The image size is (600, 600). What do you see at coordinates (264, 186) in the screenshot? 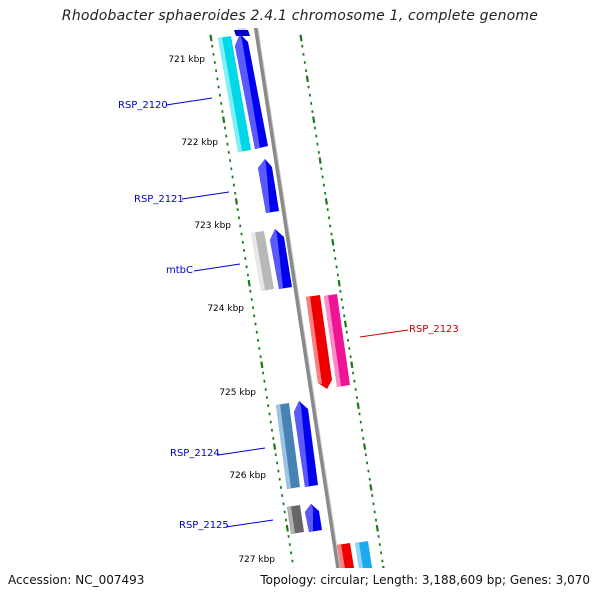
I see `gene-rsp2121-cds-shade` at bounding box center [264, 186].